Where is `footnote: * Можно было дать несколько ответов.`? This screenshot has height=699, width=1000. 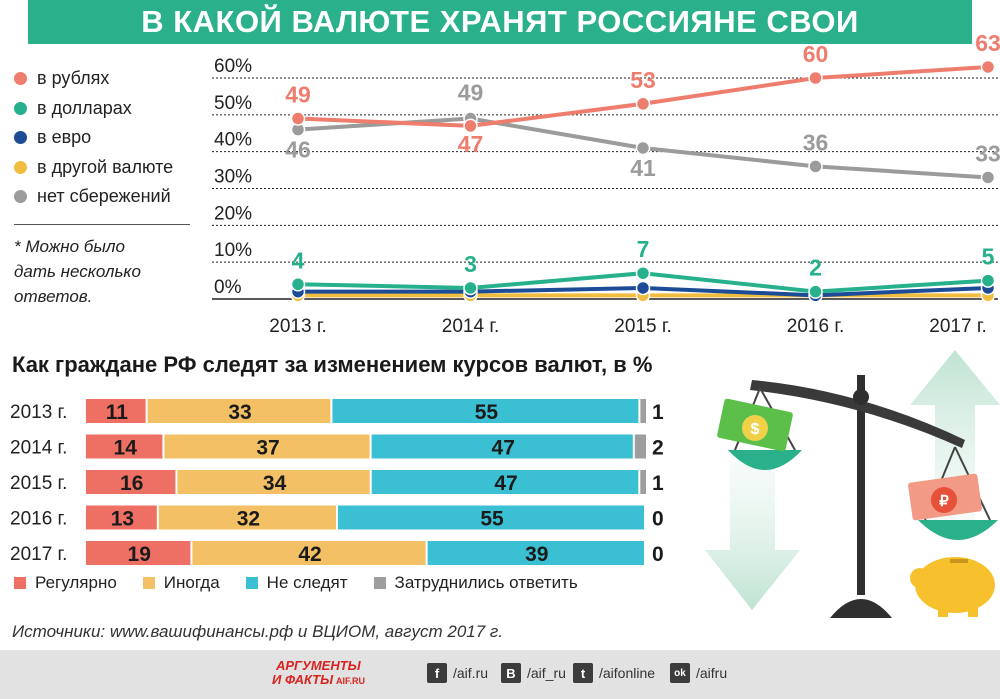 footnote: * Можно было дать несколько ответов. is located at coordinates (104, 271).